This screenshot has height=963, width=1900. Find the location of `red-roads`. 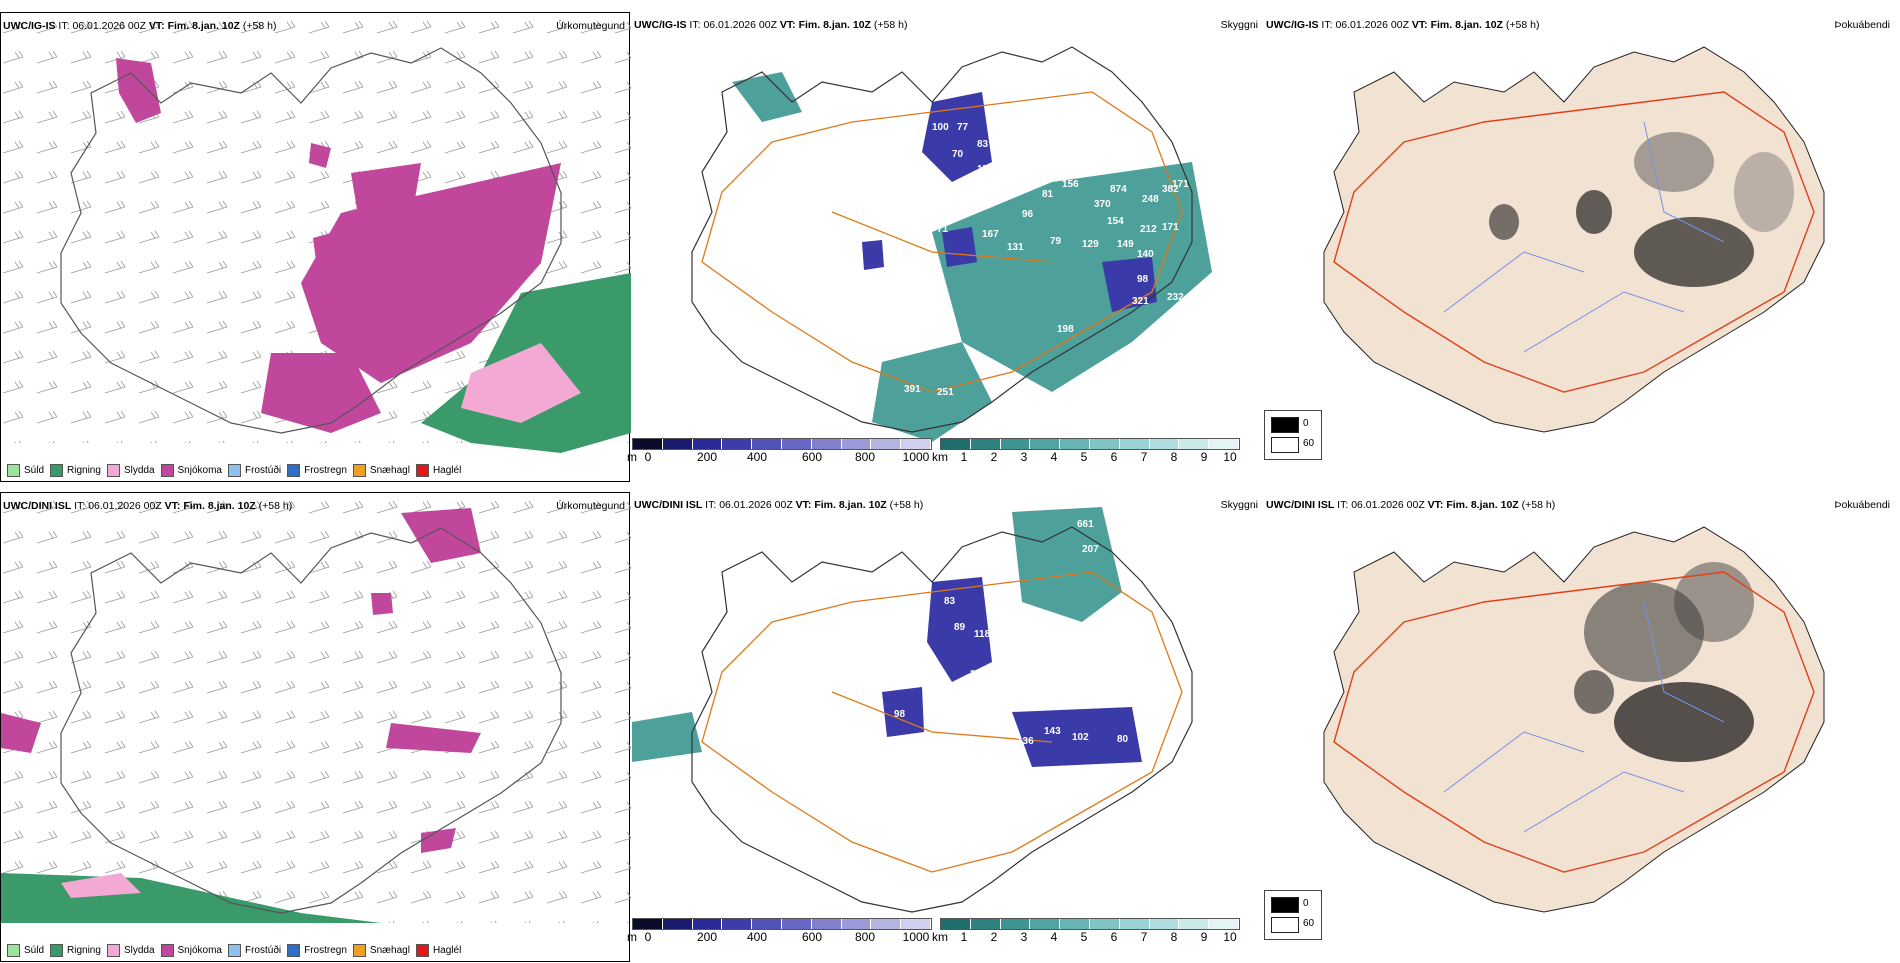

red-roads is located at coordinates (1574, 242).